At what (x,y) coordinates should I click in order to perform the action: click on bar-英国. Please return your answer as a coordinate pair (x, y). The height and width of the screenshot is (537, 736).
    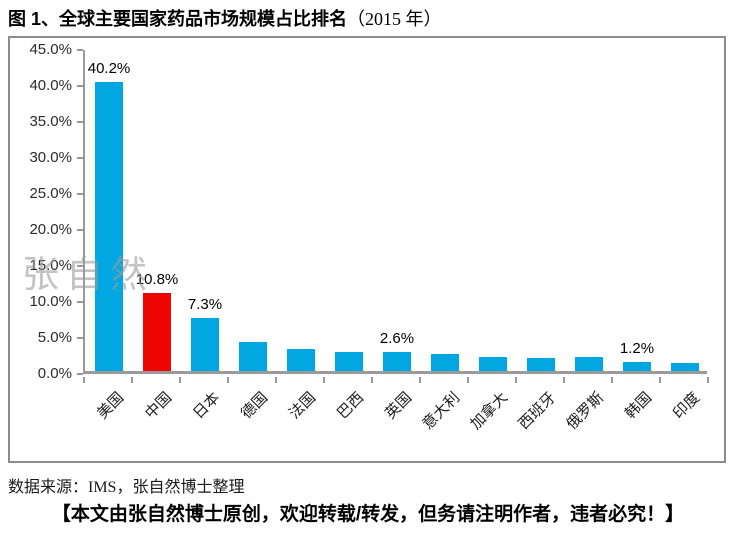
    Looking at the image, I should click on (397, 361).